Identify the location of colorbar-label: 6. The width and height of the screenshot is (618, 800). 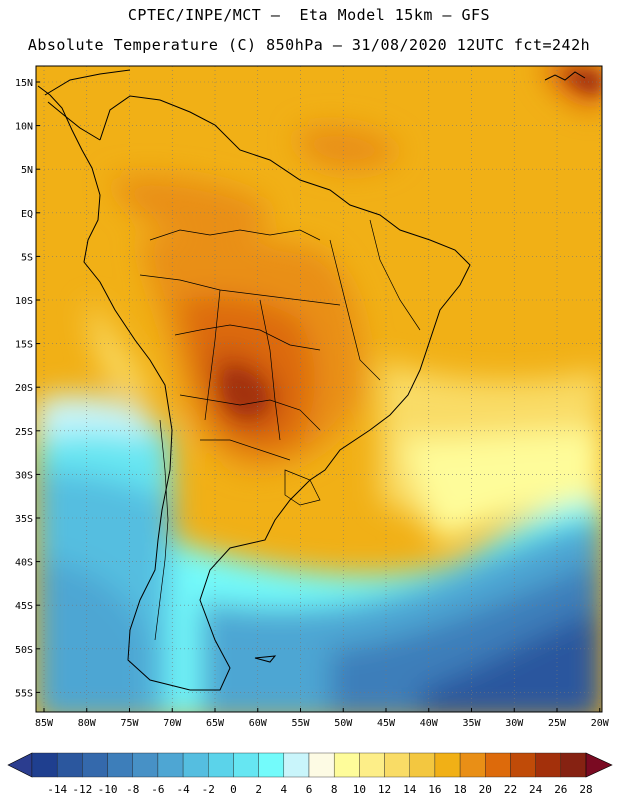
(309, 789).